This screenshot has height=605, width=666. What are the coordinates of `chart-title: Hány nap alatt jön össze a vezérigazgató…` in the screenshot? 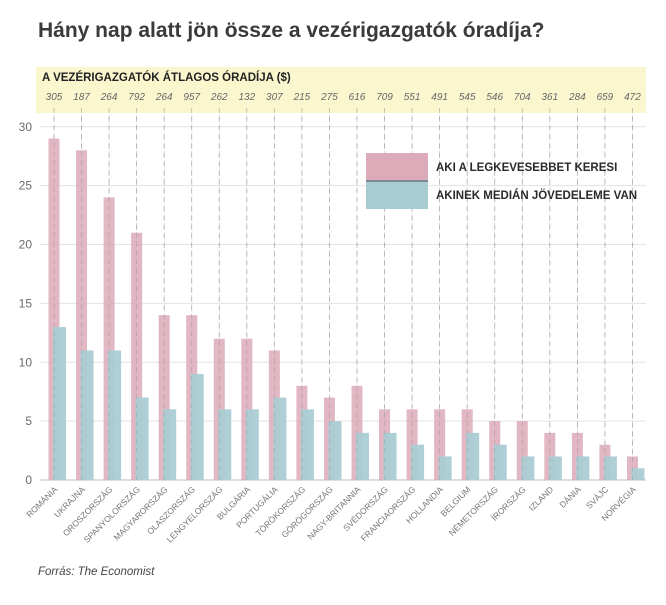 It's located at (291, 30).